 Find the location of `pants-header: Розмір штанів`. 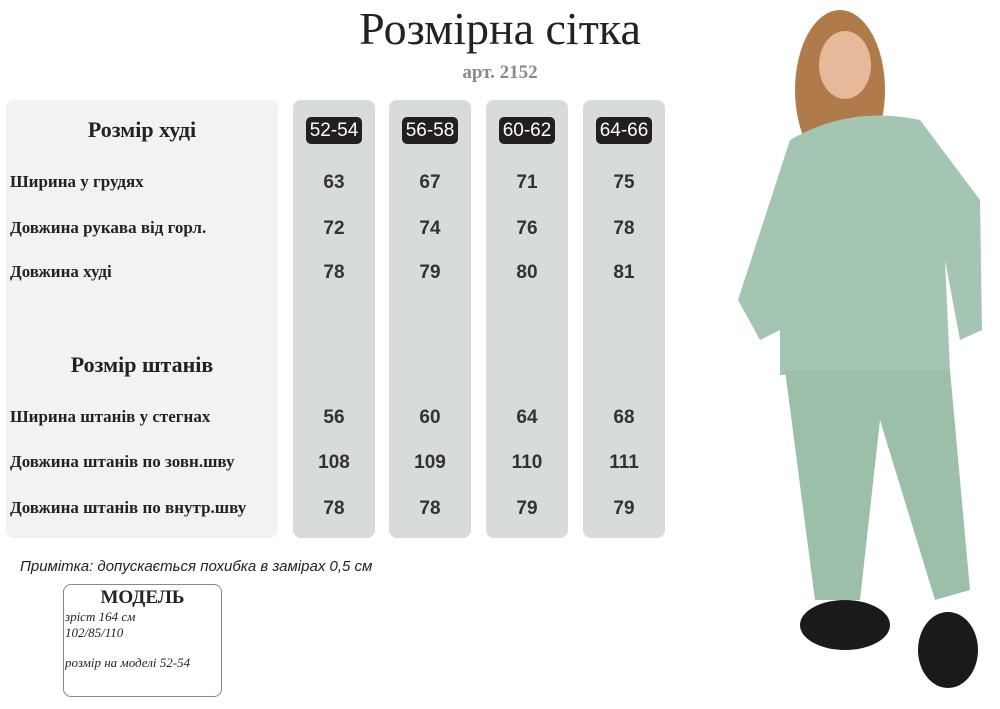

pants-header: Розмір штанів is located at coordinates (142, 364).